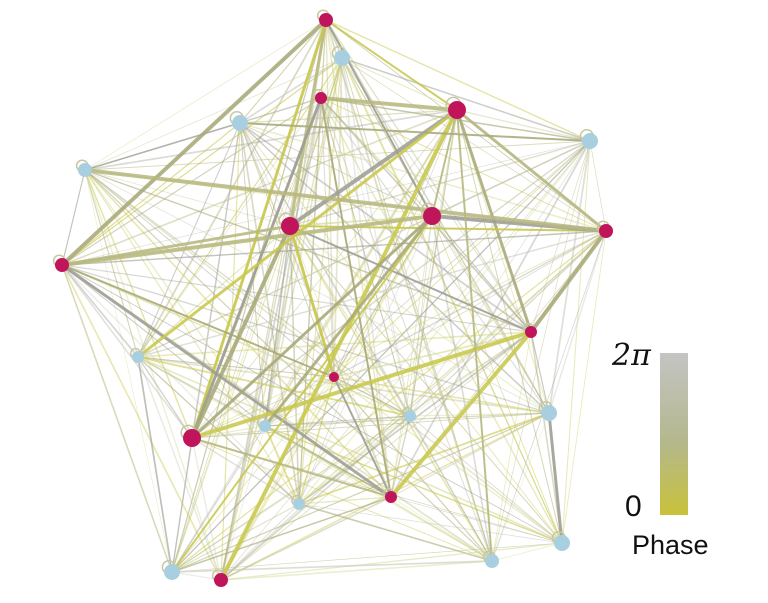 The image size is (768, 603). What do you see at coordinates (674, 434) in the screenshot?
I see `phase-colorbar` at bounding box center [674, 434].